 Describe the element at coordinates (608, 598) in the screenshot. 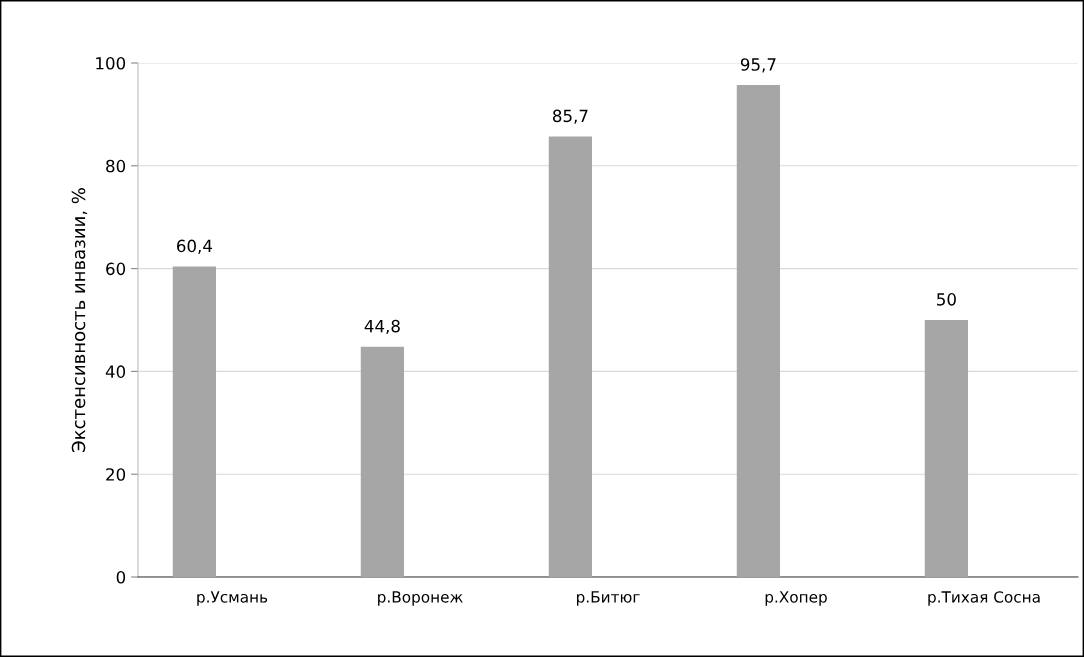

I see `x-tick-label: р.Битюг` at that location.